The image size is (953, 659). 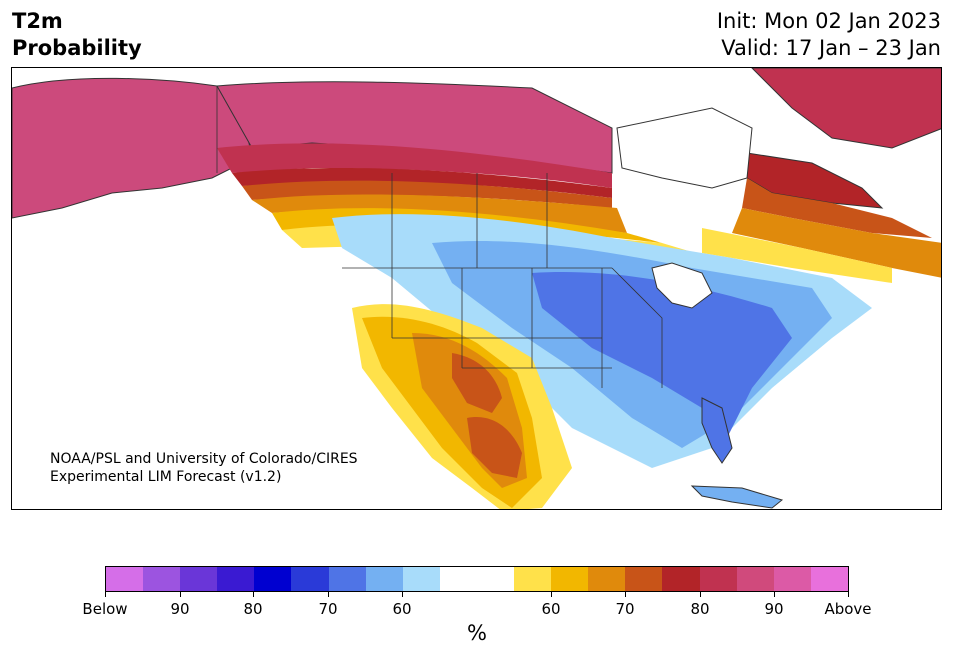 I want to click on map-title: T2m Probability, so click(x=77, y=35).